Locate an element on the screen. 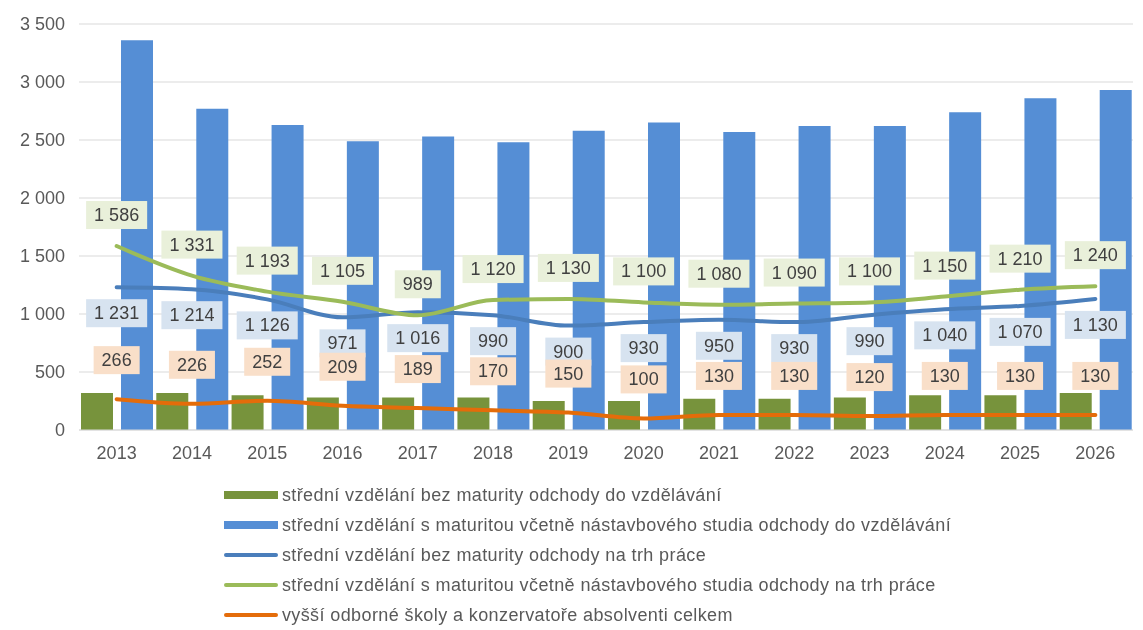 Image resolution: width=1143 pixels, height=630 pixels. data-label: 1 586 is located at coordinates (117, 215).